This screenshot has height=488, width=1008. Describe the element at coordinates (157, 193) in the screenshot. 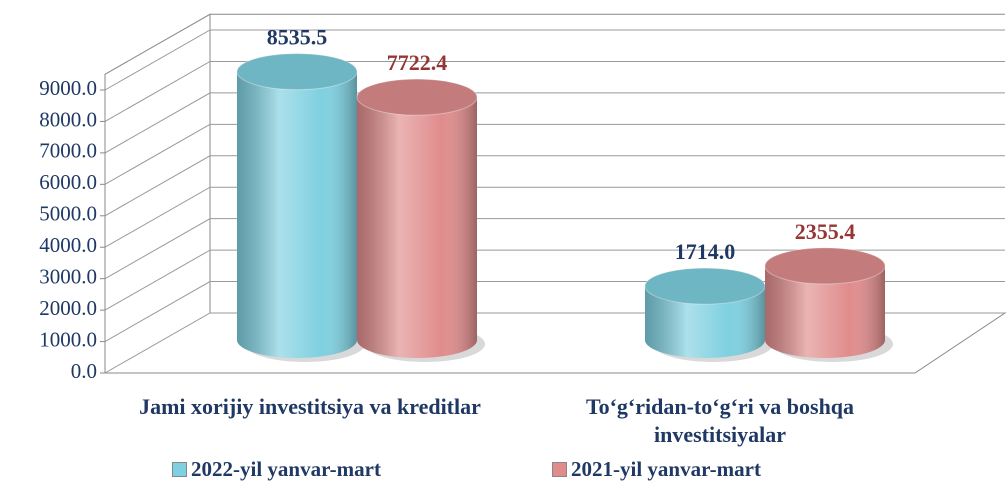

I see `axis-wall` at that location.